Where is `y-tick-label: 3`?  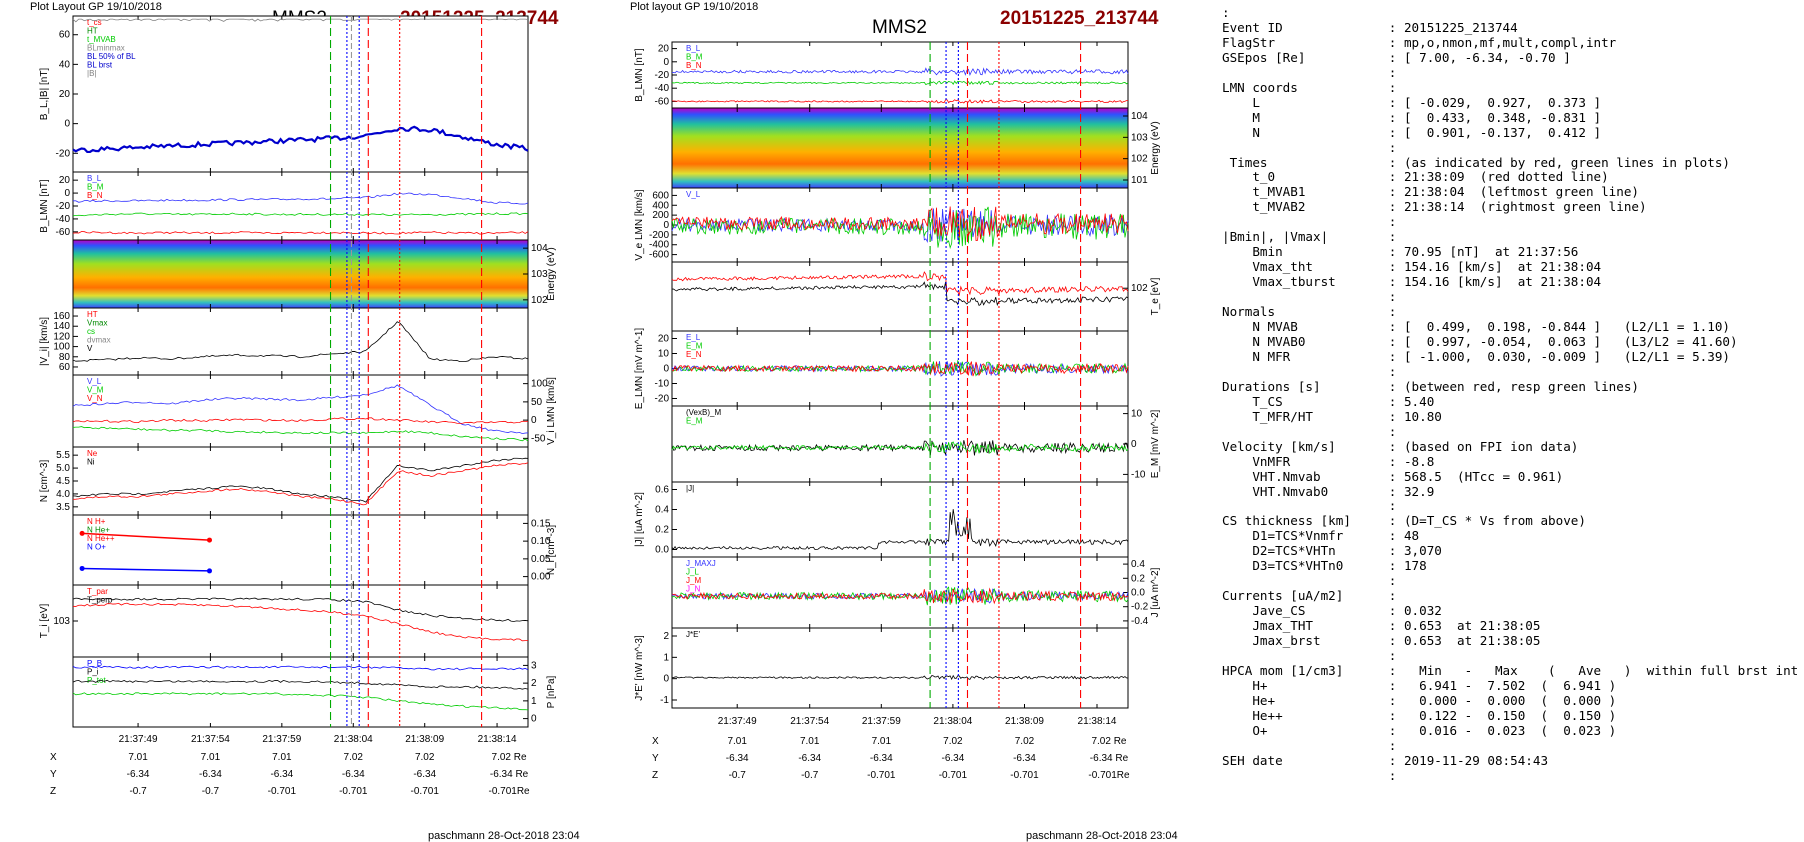
y-tick-label: 3 is located at coordinates (534, 665).